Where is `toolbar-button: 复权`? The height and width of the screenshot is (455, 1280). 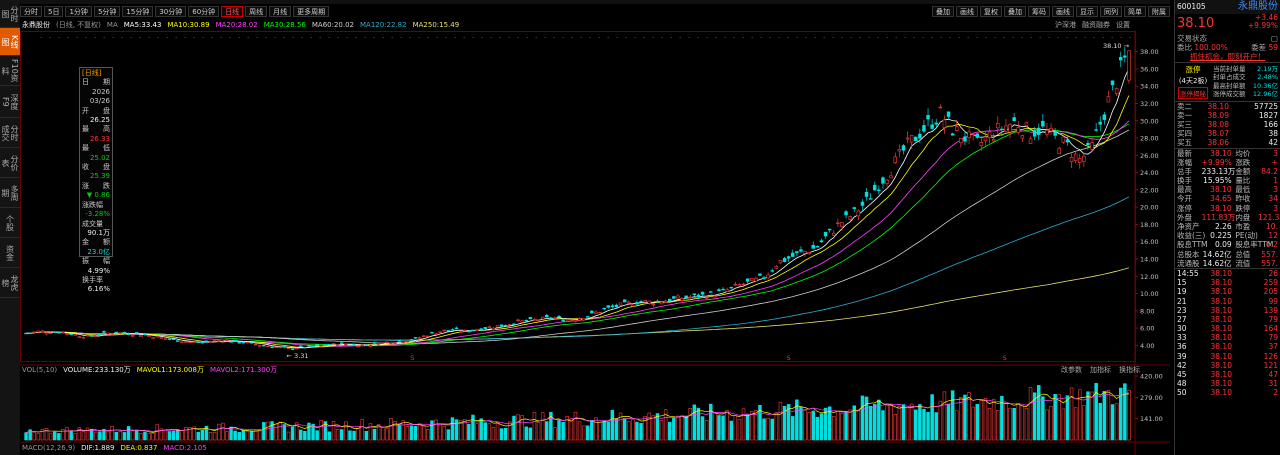
toolbar-button: 复权 is located at coordinates (991, 11).